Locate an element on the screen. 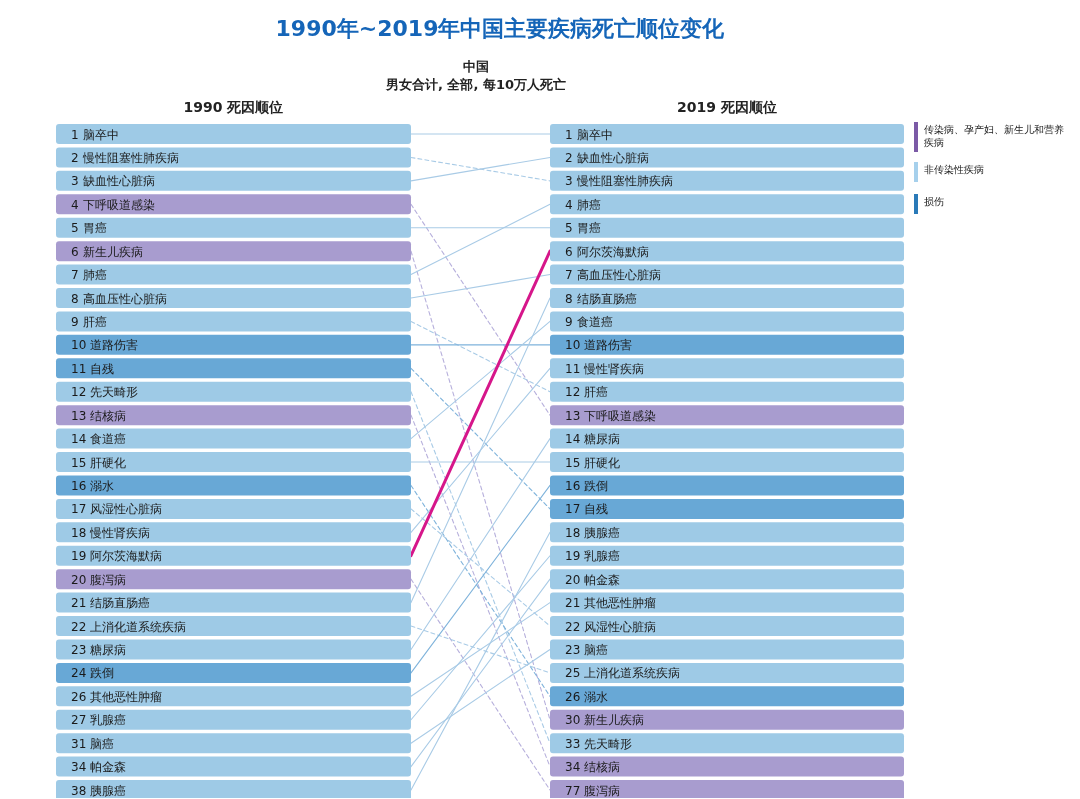 This screenshot has width=1080, height=799. series-label: 阿尔茨海默病 is located at coordinates (126, 556).